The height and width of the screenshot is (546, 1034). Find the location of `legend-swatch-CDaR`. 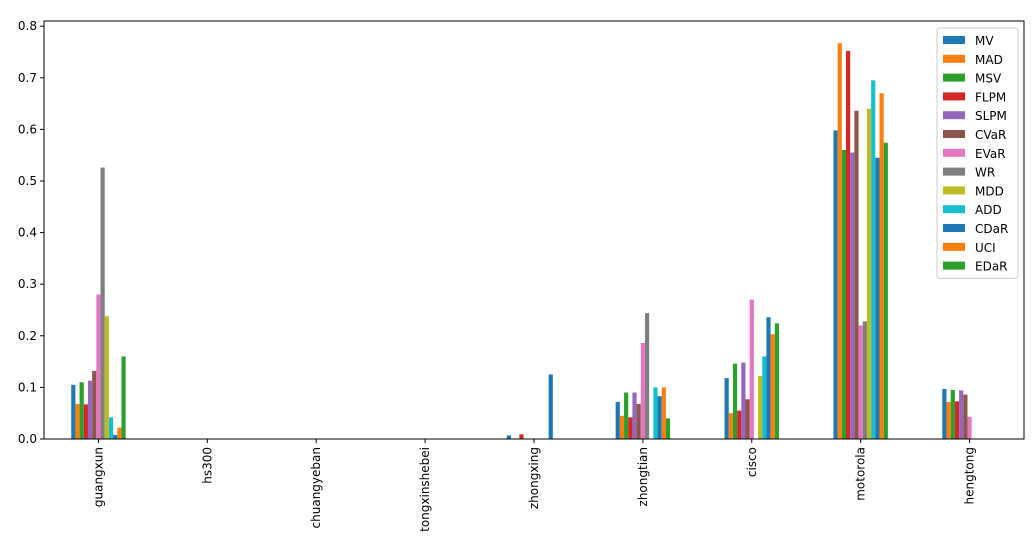

legend-swatch-CDaR is located at coordinates (954, 228).